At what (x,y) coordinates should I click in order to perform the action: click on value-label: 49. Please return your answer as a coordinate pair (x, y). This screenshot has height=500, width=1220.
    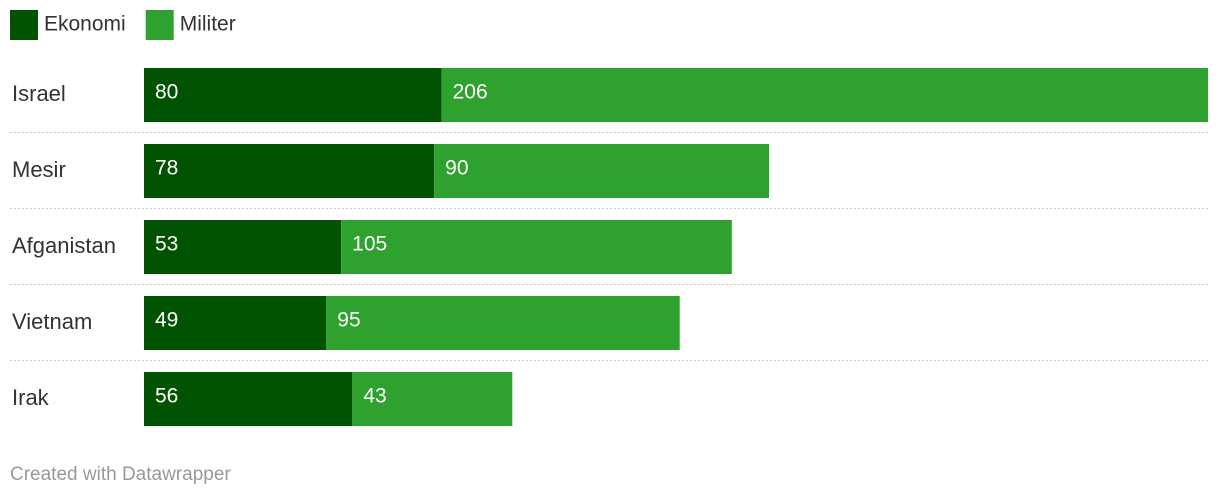
    Looking at the image, I should click on (166, 320).